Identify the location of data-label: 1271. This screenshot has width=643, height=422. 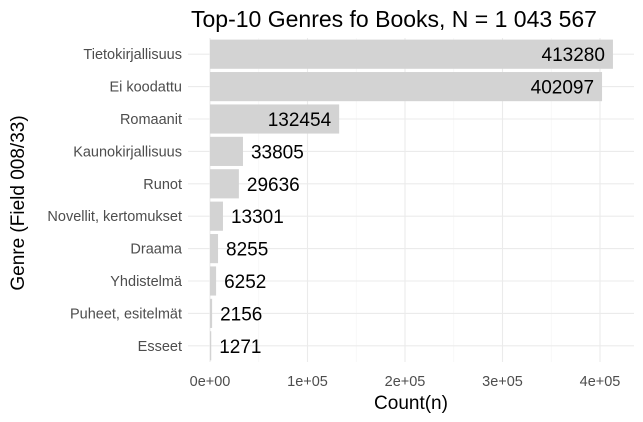
(240, 347).